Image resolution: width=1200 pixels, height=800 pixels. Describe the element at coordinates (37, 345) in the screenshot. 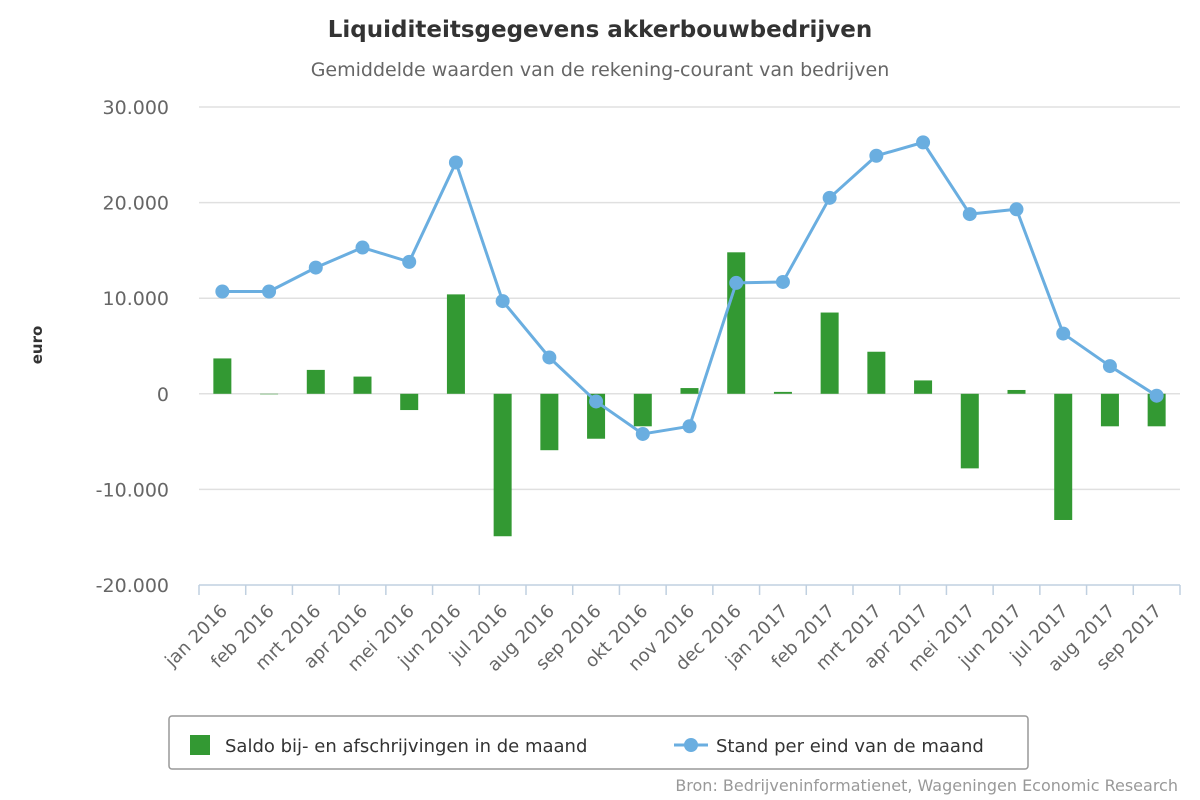

I see `y-axis-label: euro` at that location.